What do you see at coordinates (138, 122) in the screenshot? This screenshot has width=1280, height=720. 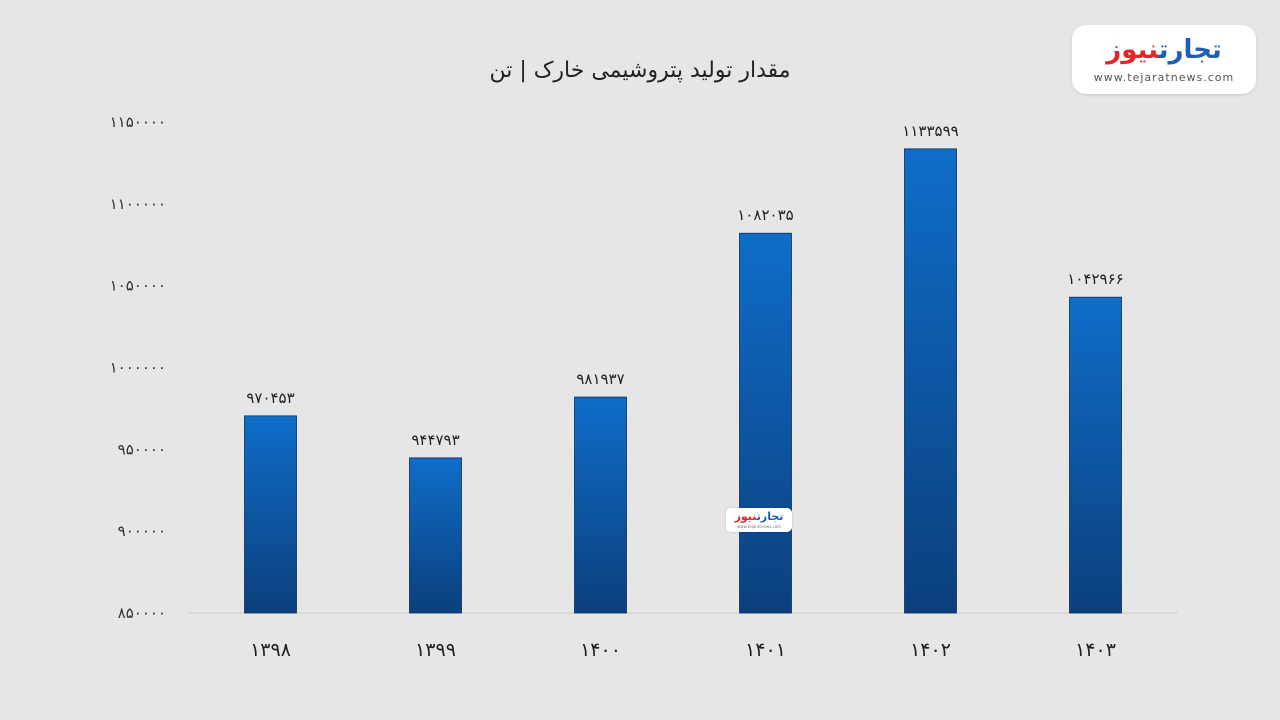 I see `y-tick-label: ۱۱۵۰۰۰۰` at bounding box center [138, 122].